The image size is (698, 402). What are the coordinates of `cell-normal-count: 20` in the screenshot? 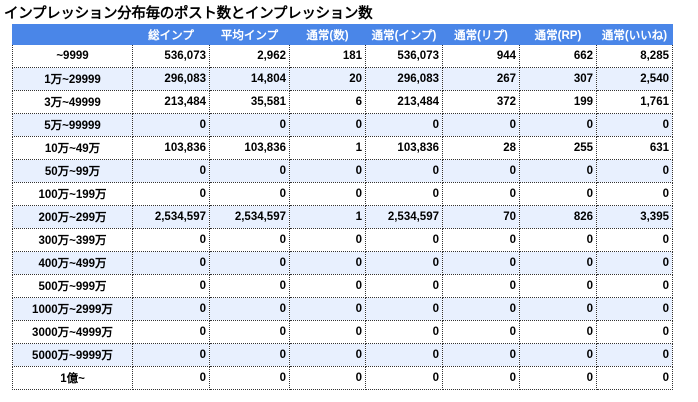 It's located at (327, 79).